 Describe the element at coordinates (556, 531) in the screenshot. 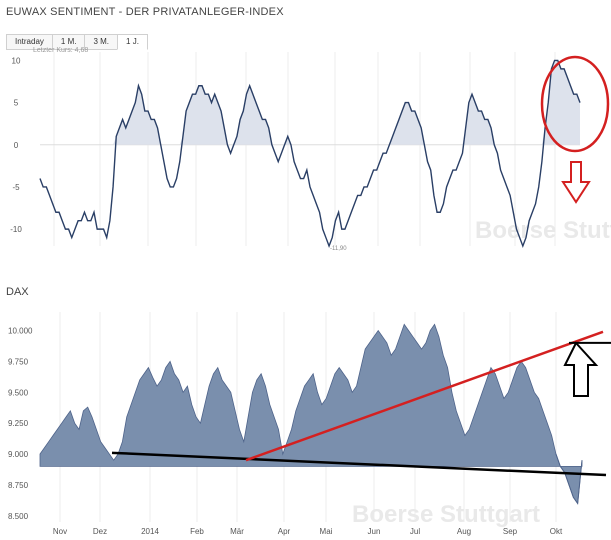

I see `dax-xtick-label: Okt` at that location.